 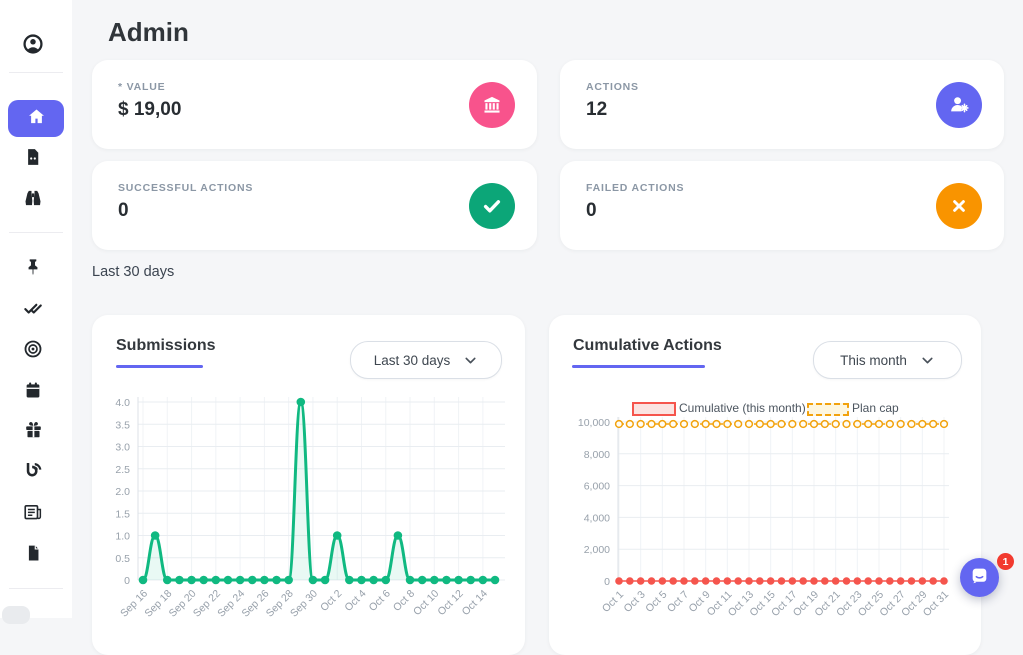 What do you see at coordinates (16, 615) in the screenshot?
I see `sidebar-collapse-handle` at bounding box center [16, 615].